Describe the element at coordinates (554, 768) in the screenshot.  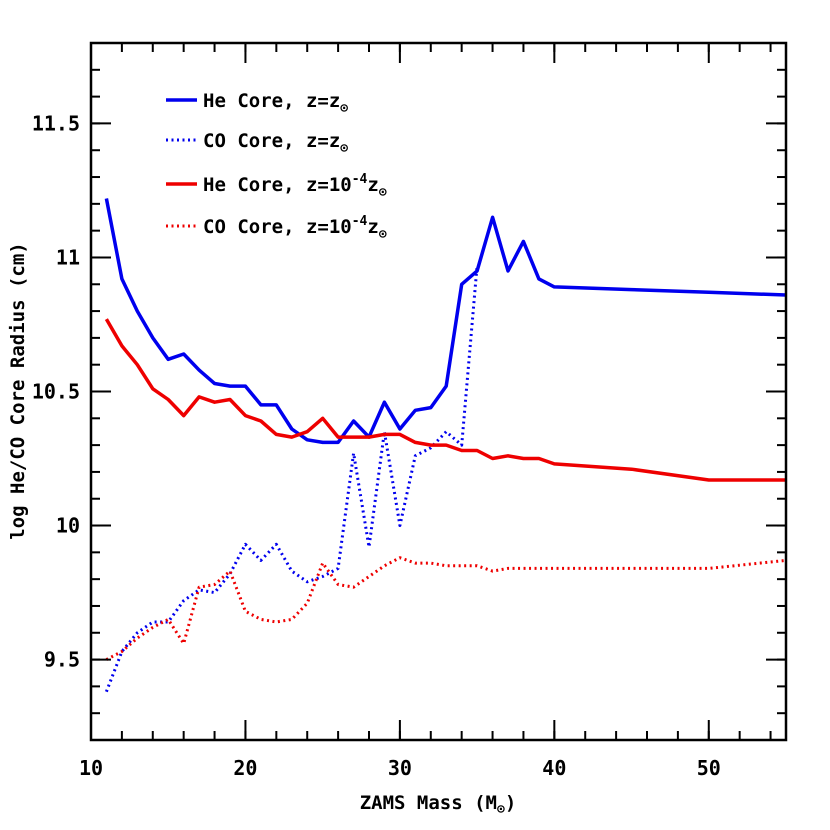
I see `x-tick-label: 40` at that location.